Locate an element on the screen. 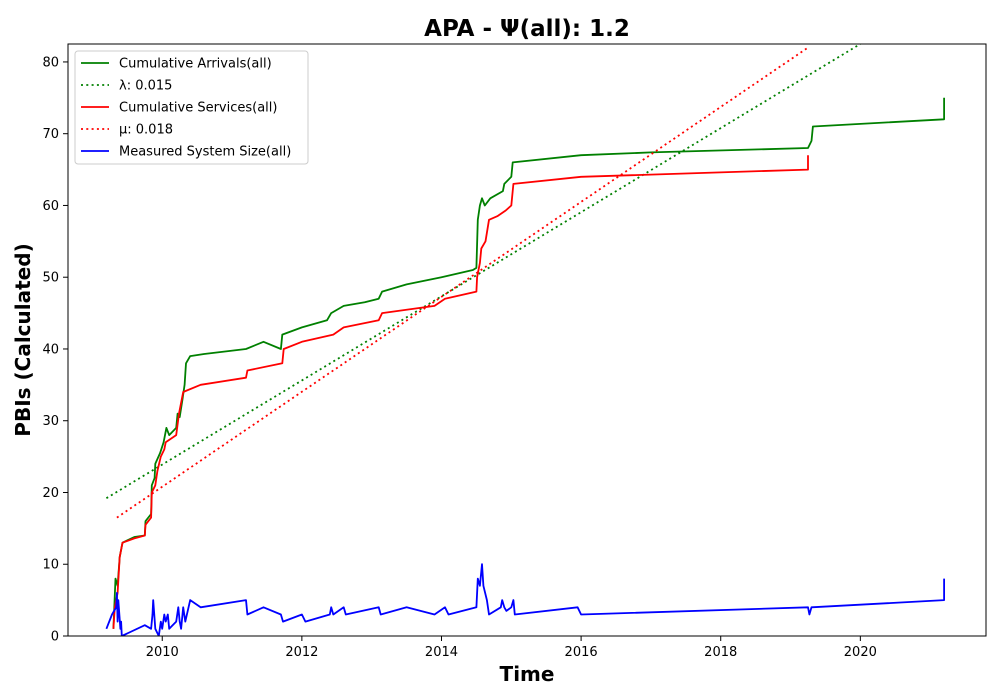 The width and height of the screenshot is (1000, 700). chart-title: APA - Ψ(all): 1.2 is located at coordinates (527, 29).